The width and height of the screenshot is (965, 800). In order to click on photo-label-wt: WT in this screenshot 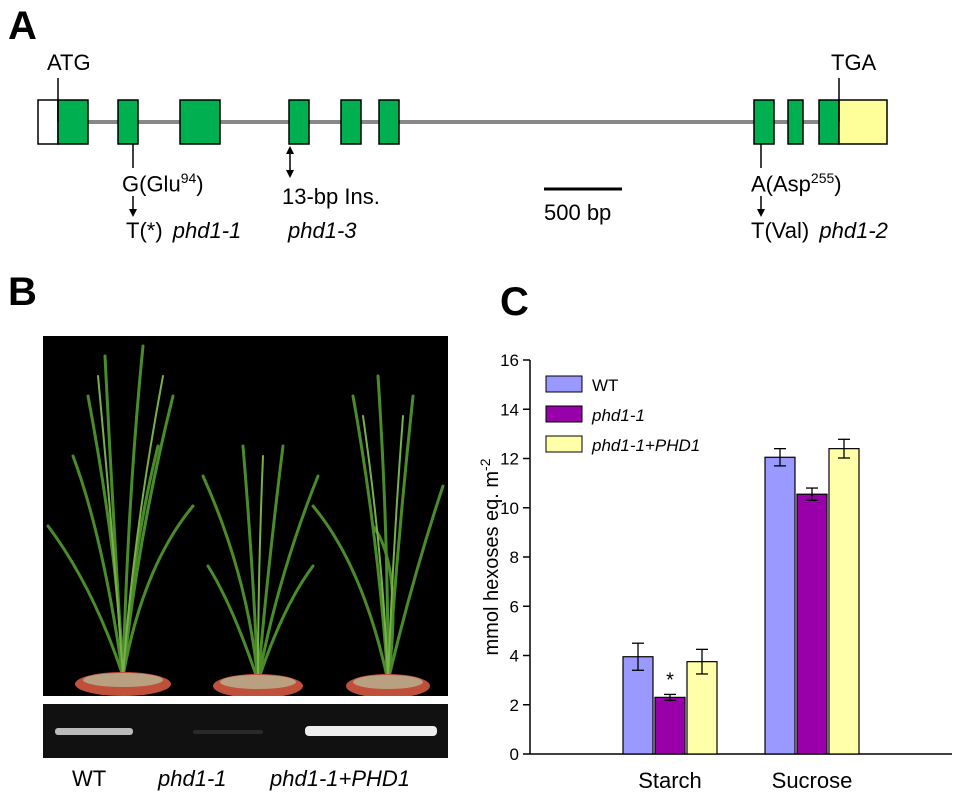, I will do `click(89, 778)`.